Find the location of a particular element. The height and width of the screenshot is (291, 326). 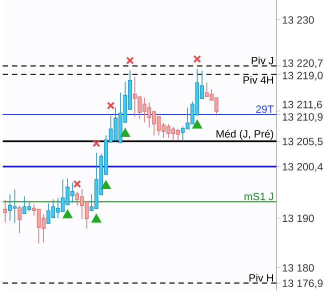

y-tick-label: 13 210,9 is located at coordinates (302, 117).